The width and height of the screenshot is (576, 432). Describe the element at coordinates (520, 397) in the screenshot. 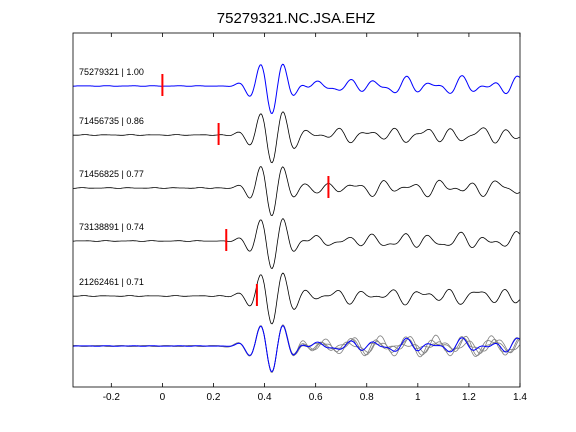

I see `x-tick-label: 1.4` at that location.